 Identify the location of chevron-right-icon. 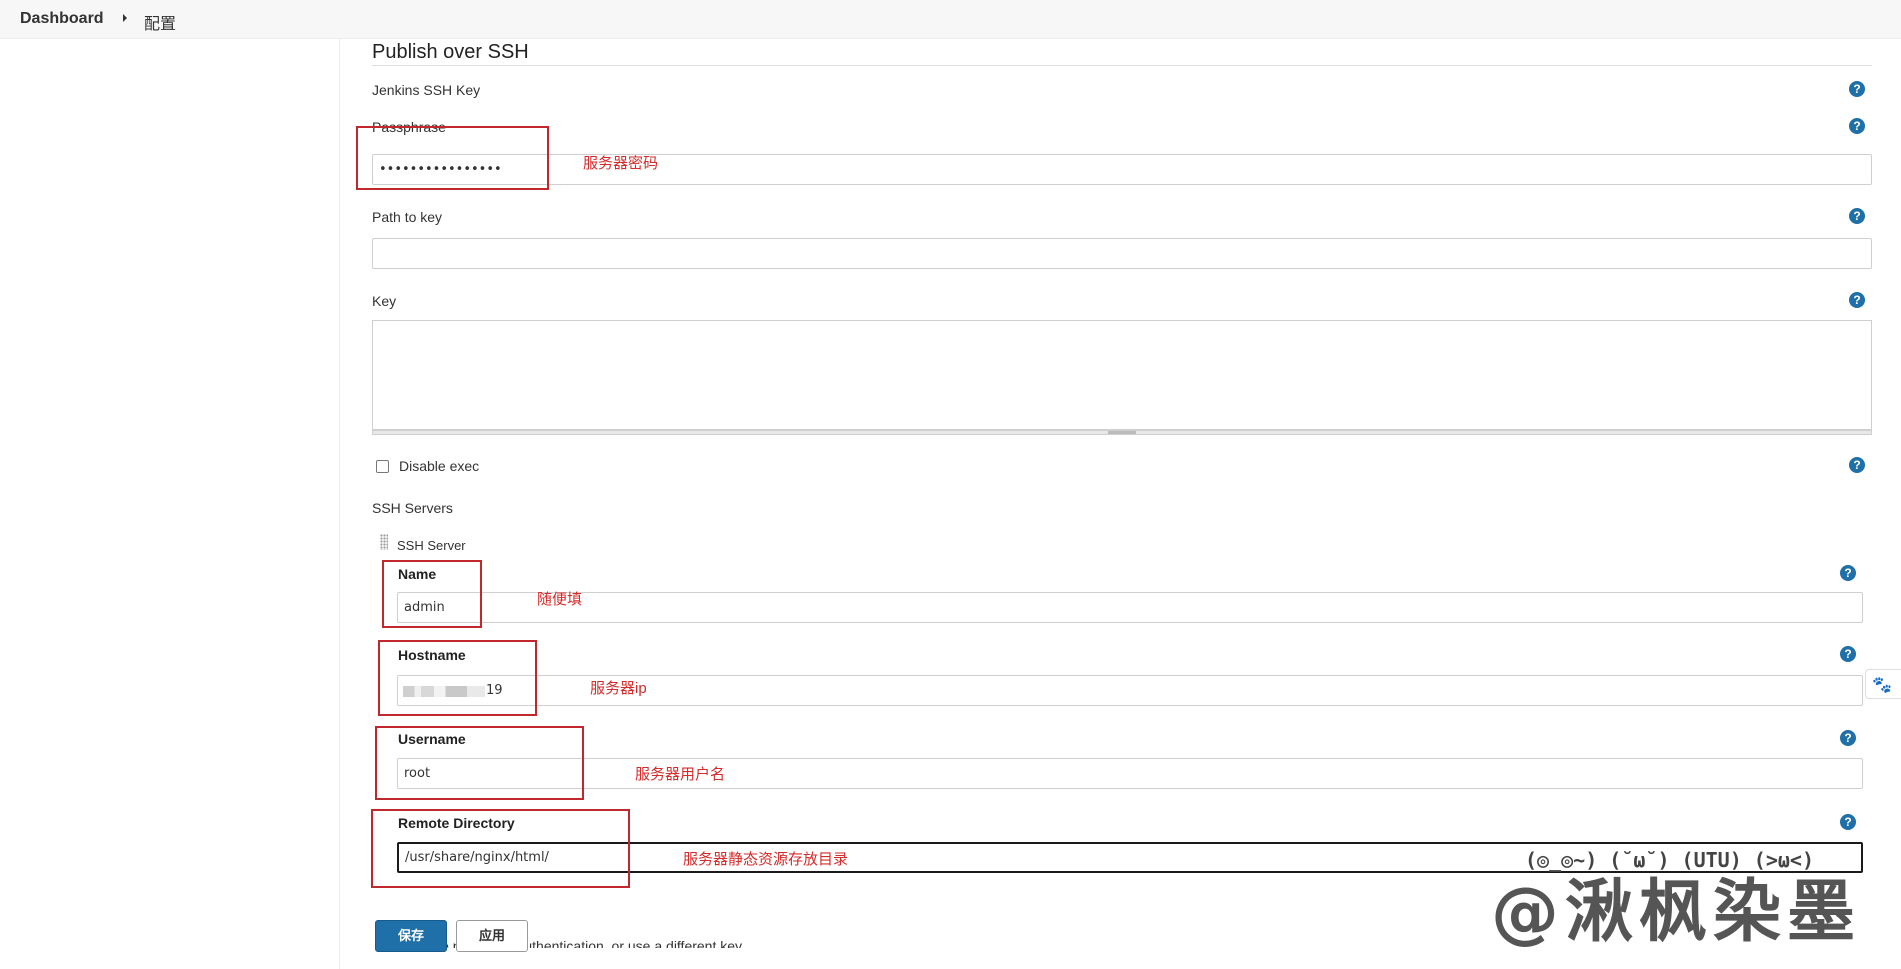
(125, 18).